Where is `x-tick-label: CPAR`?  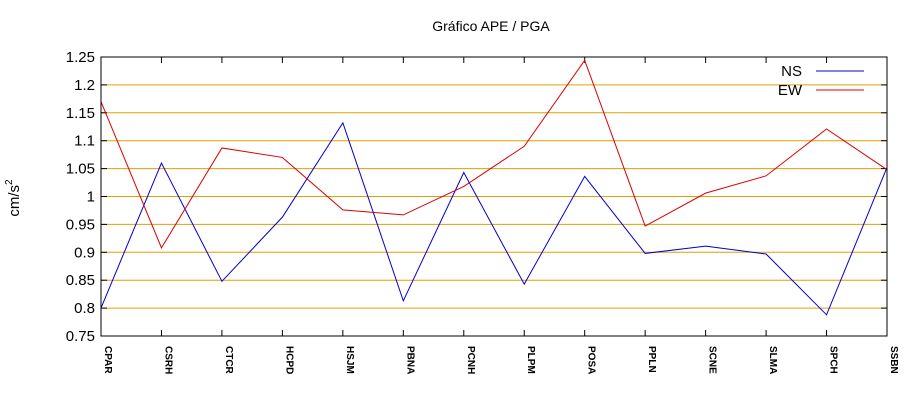 x-tick-label: CPAR is located at coordinates (107, 360).